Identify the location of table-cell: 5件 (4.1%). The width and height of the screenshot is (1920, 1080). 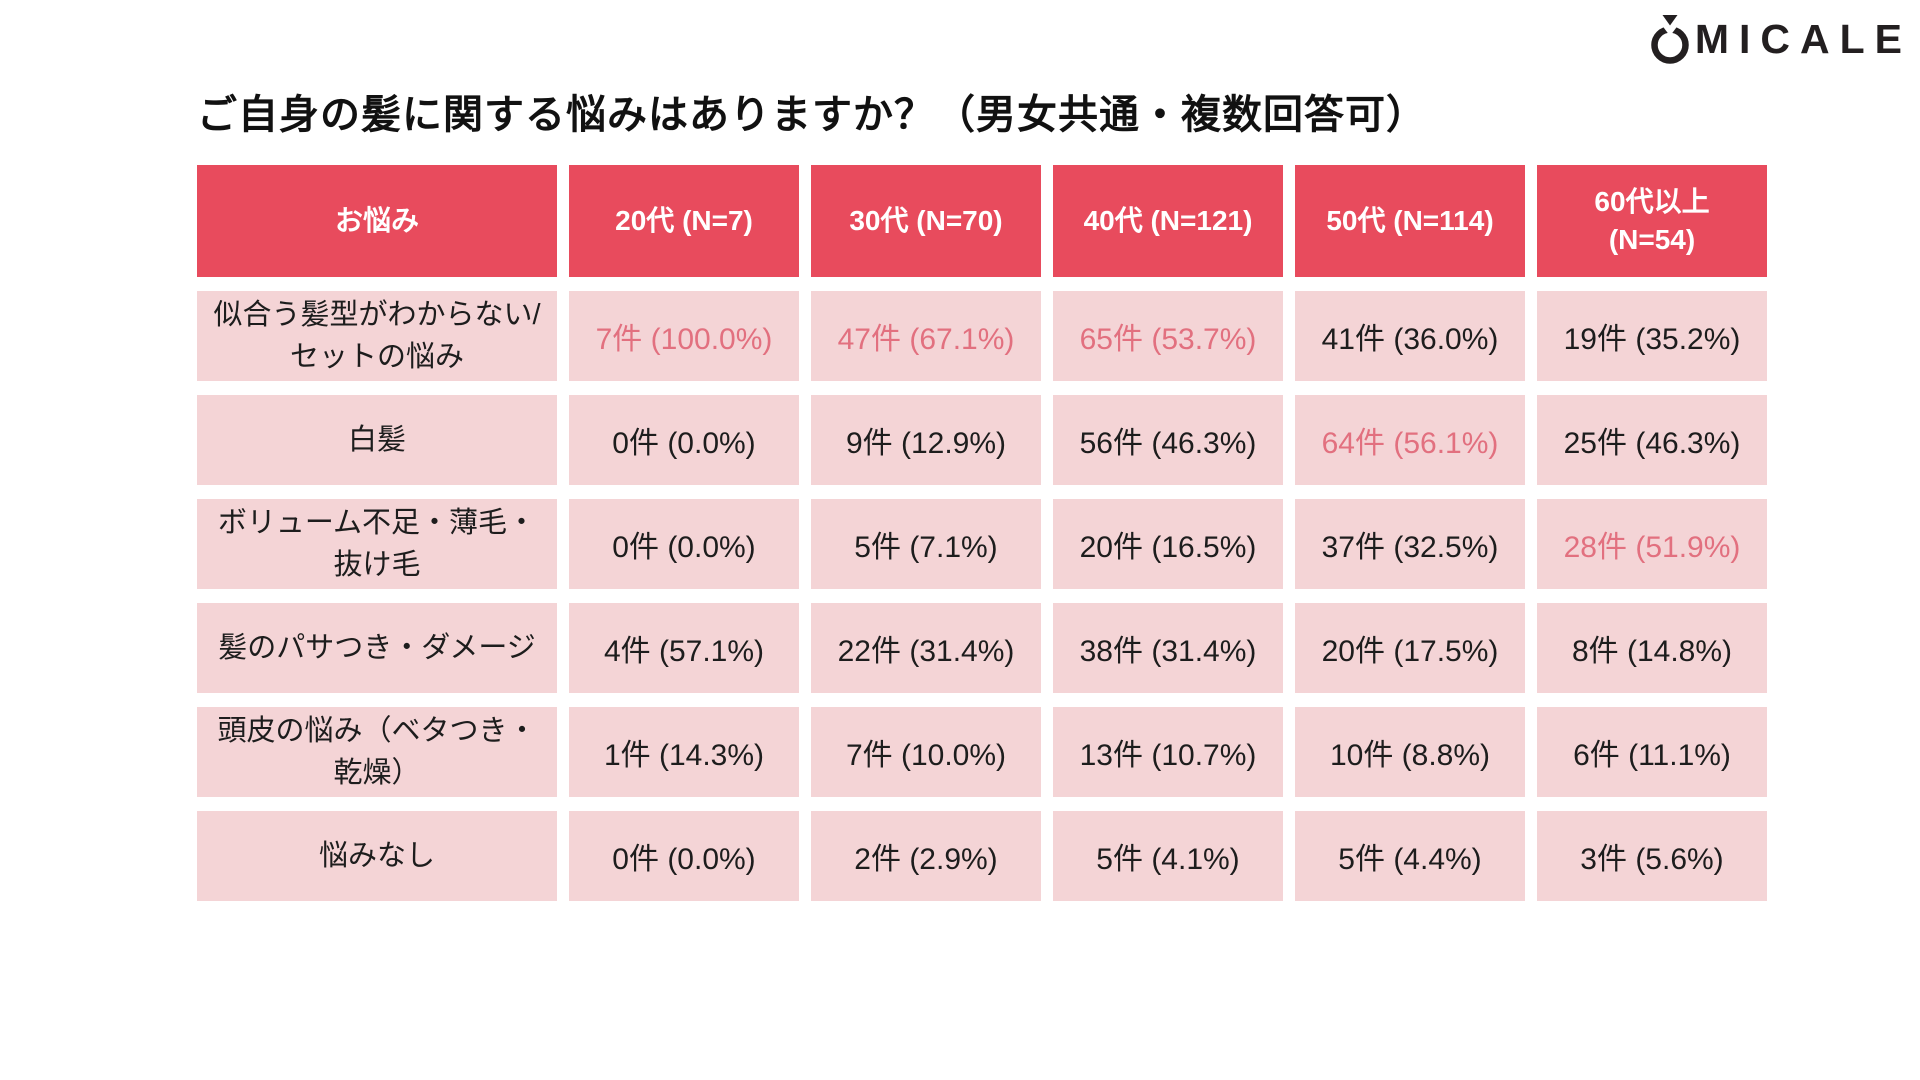
(1168, 856).